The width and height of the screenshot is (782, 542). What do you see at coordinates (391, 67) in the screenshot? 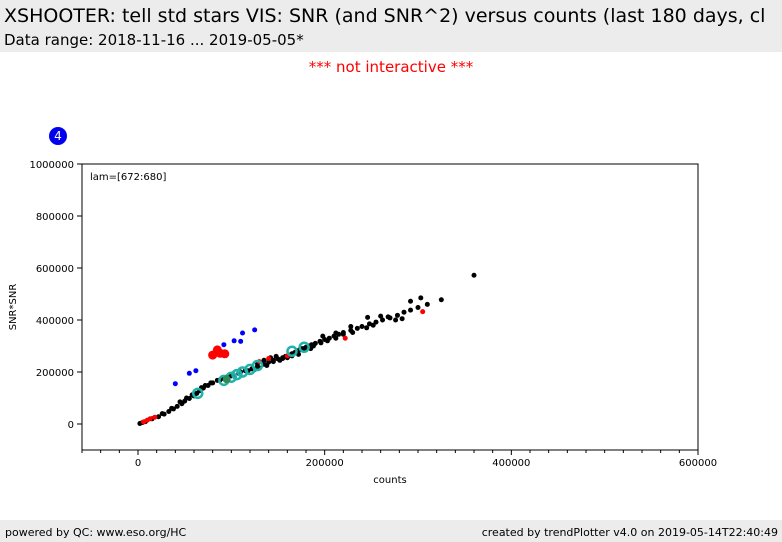
I see `not-interactive-notice: *** not interactive ***` at bounding box center [391, 67].